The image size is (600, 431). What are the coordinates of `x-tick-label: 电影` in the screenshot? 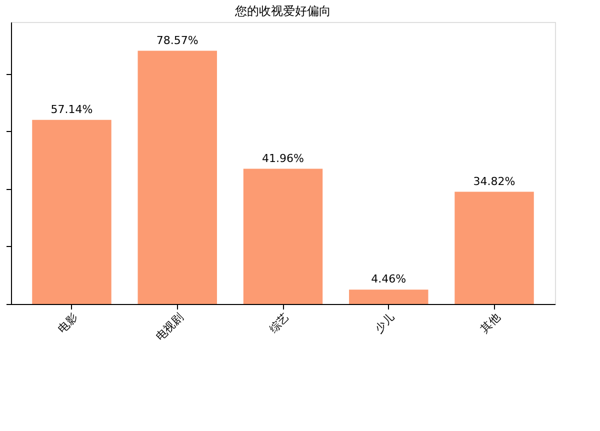 It's located at (67, 323).